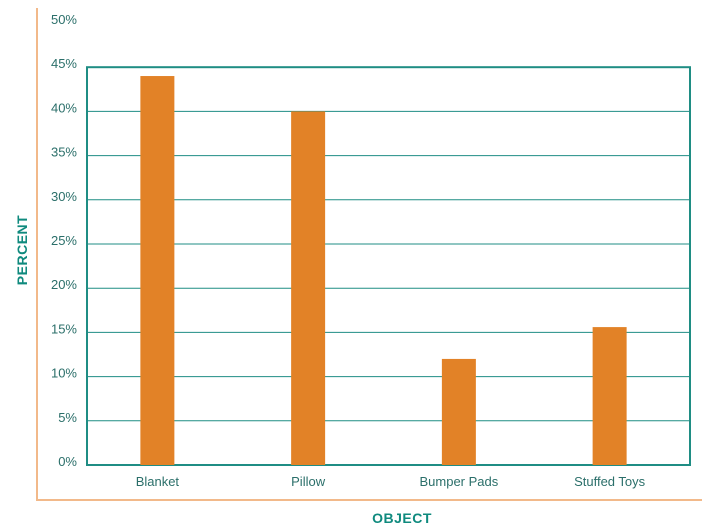  Describe the element at coordinates (64, 196) in the screenshot. I see `y-tick-label: 30%` at that location.